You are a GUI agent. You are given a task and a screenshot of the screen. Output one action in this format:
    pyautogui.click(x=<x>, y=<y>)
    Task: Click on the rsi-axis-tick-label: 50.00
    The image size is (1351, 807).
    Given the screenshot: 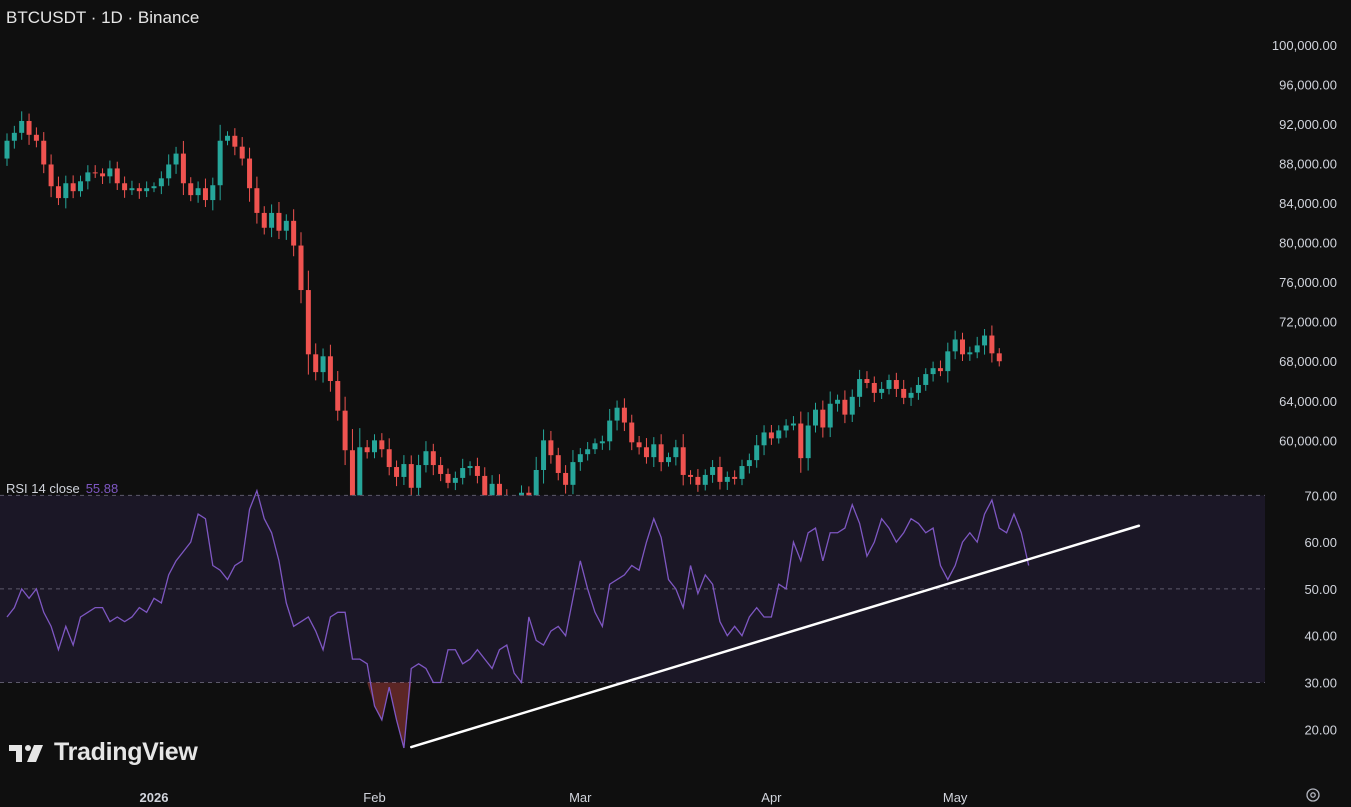 What is the action you would take?
    pyautogui.click(x=1320, y=589)
    